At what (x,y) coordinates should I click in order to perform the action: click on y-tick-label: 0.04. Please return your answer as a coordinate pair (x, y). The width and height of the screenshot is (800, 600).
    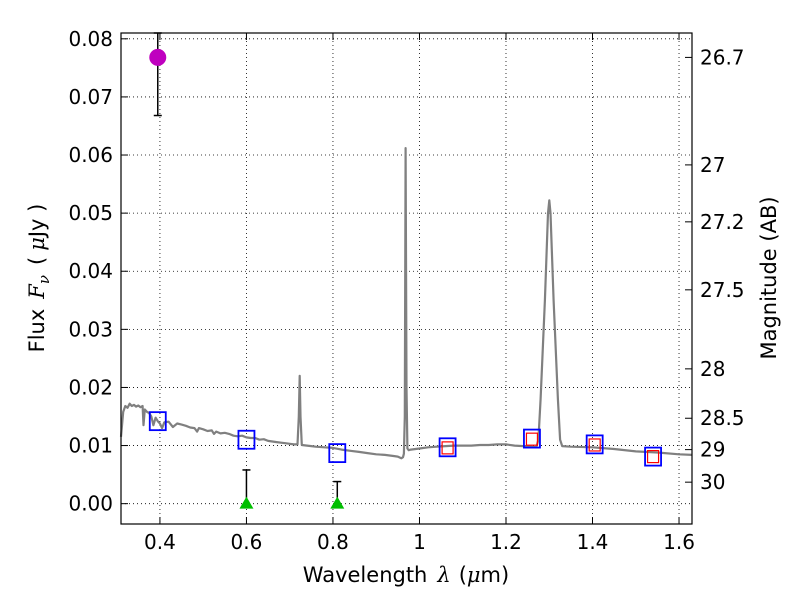
    Looking at the image, I should click on (90, 271).